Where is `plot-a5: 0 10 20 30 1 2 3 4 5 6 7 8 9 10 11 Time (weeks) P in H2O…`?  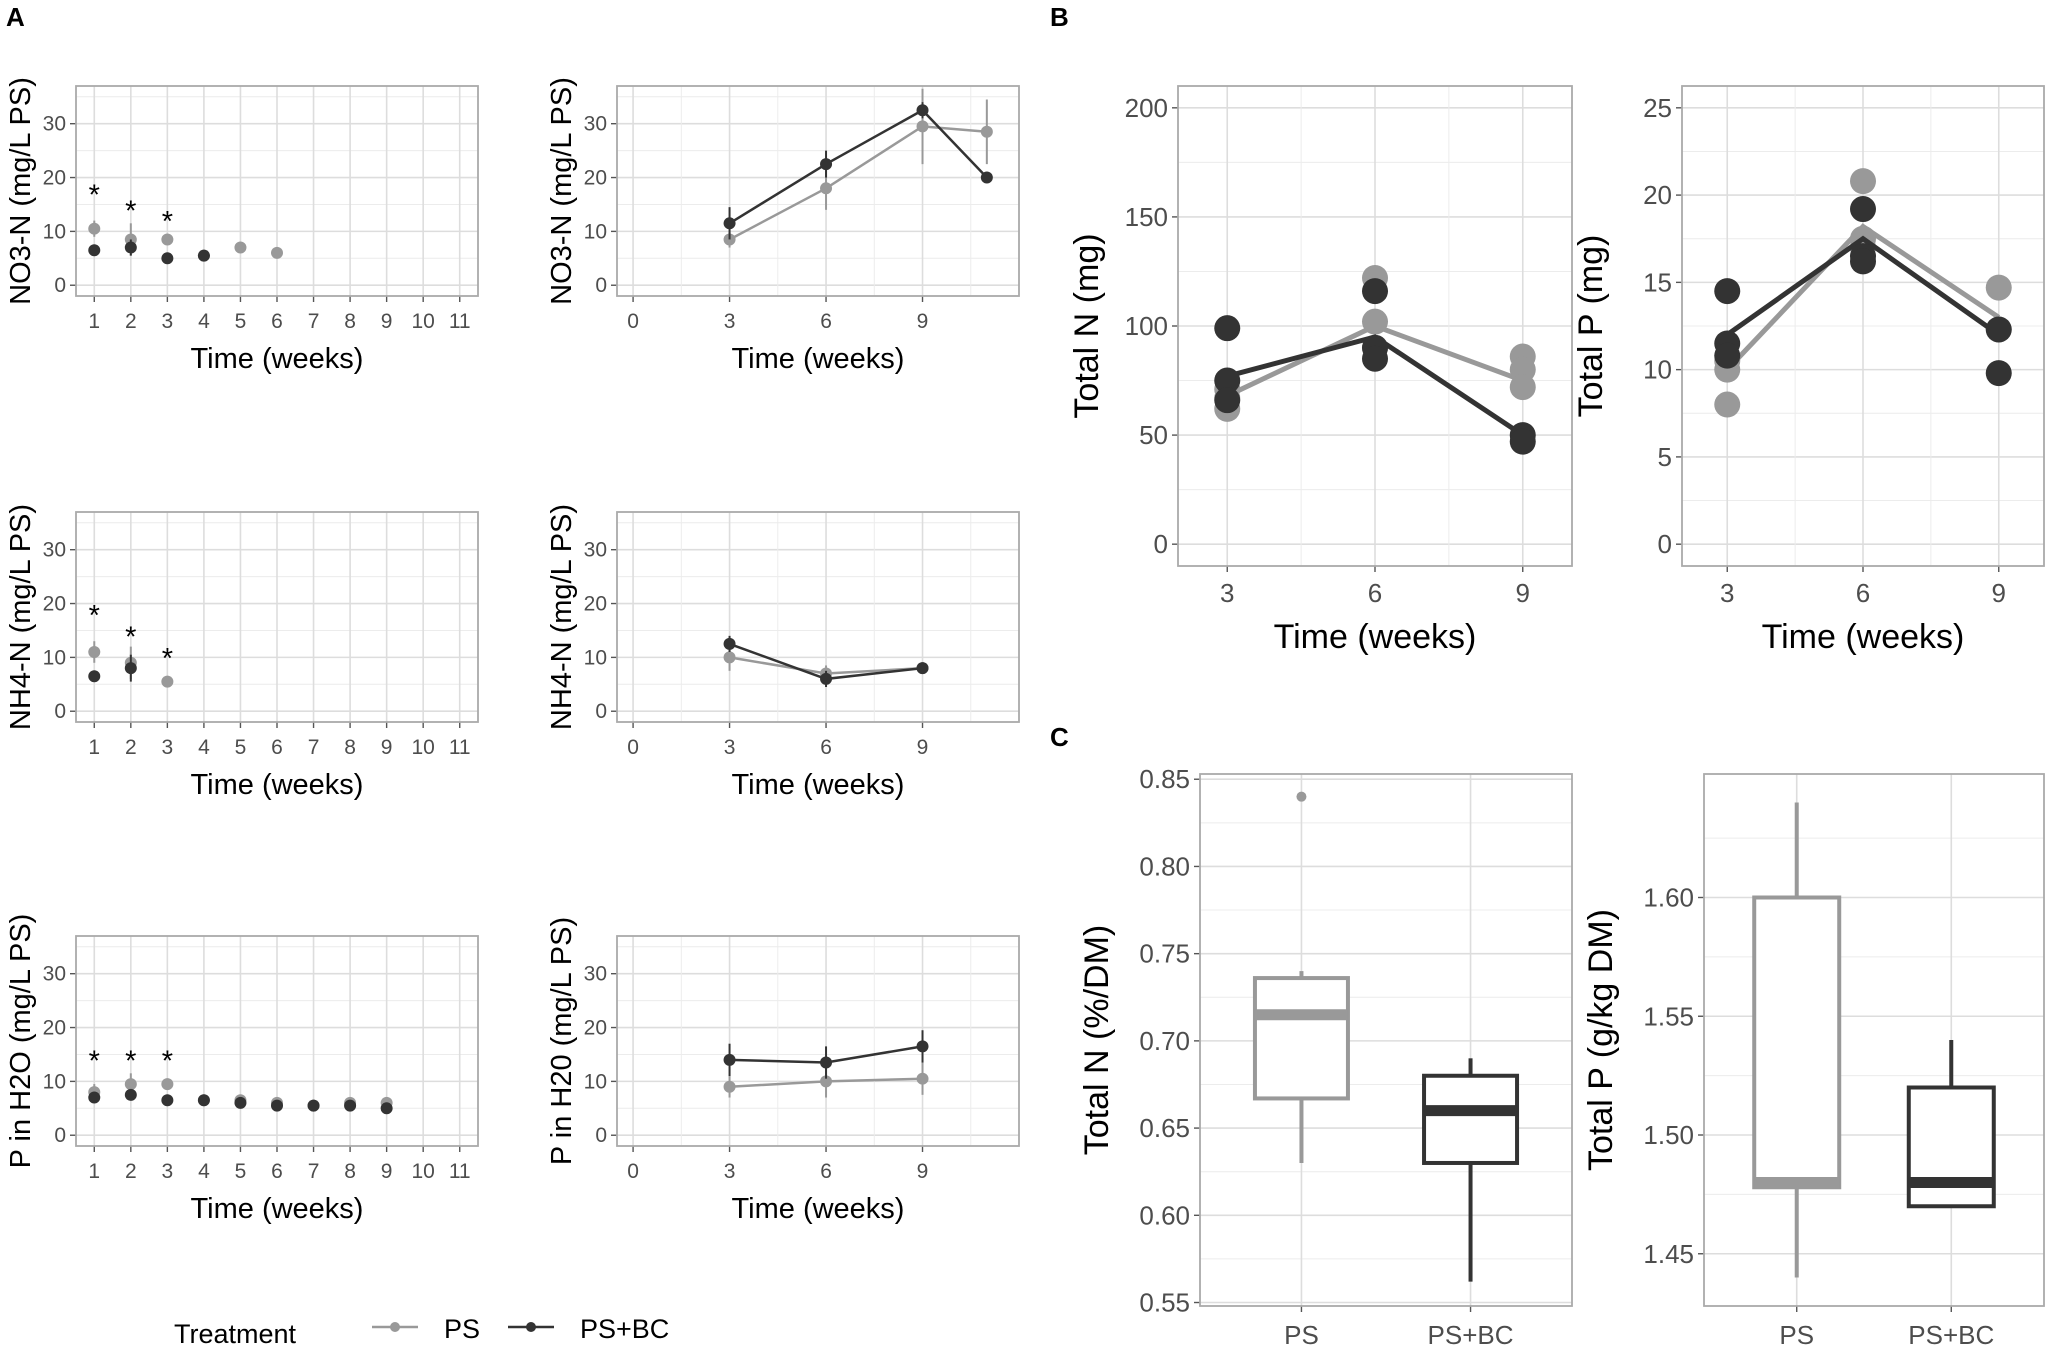 plot-a5: 0 10 20 30 1 2 3 4 5 6 7 8 9 10 11 Time (weeks) P in H2O… is located at coordinates (242, 1069).